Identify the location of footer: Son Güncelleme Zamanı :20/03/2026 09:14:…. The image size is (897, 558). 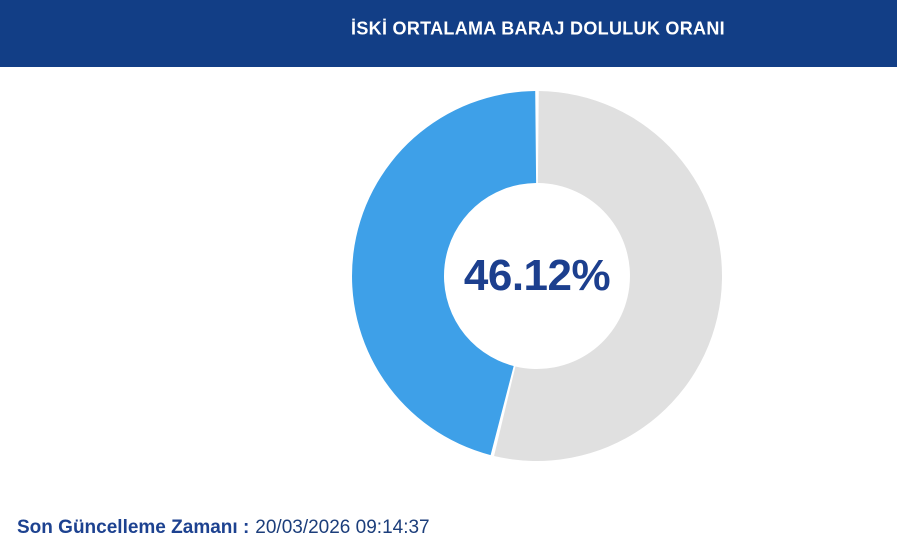
(223, 528).